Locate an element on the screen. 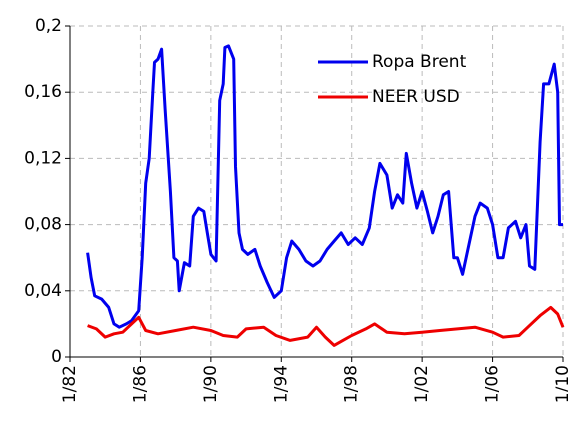  legend-label: Ropa Brent is located at coordinates (419, 62).